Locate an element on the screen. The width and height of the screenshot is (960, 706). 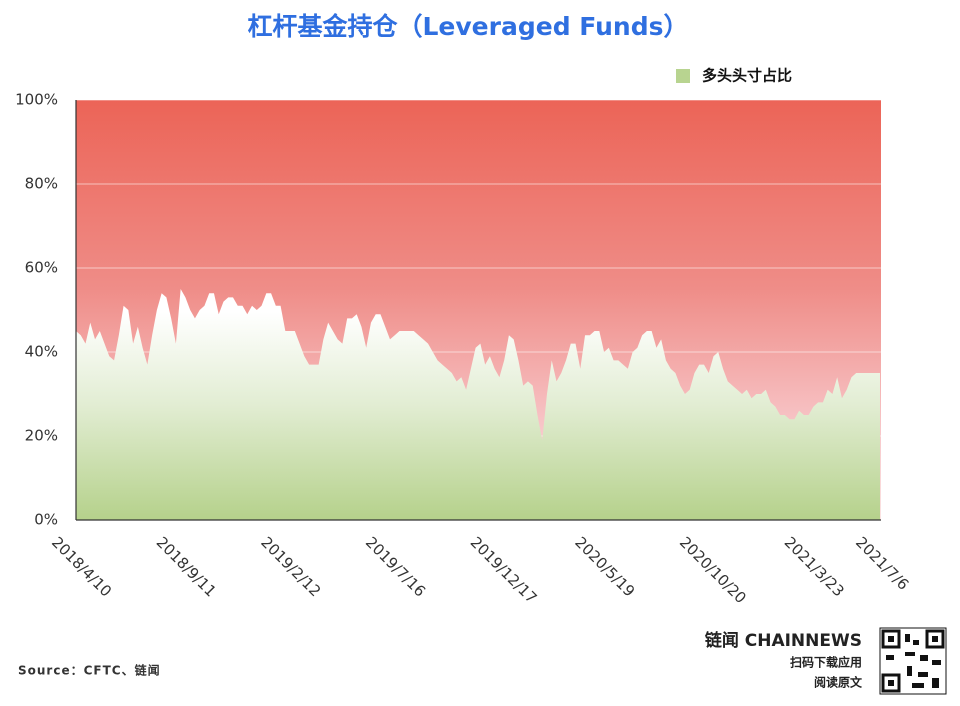
brand: 链闻 CHAINNEWS is located at coordinates (783, 640).